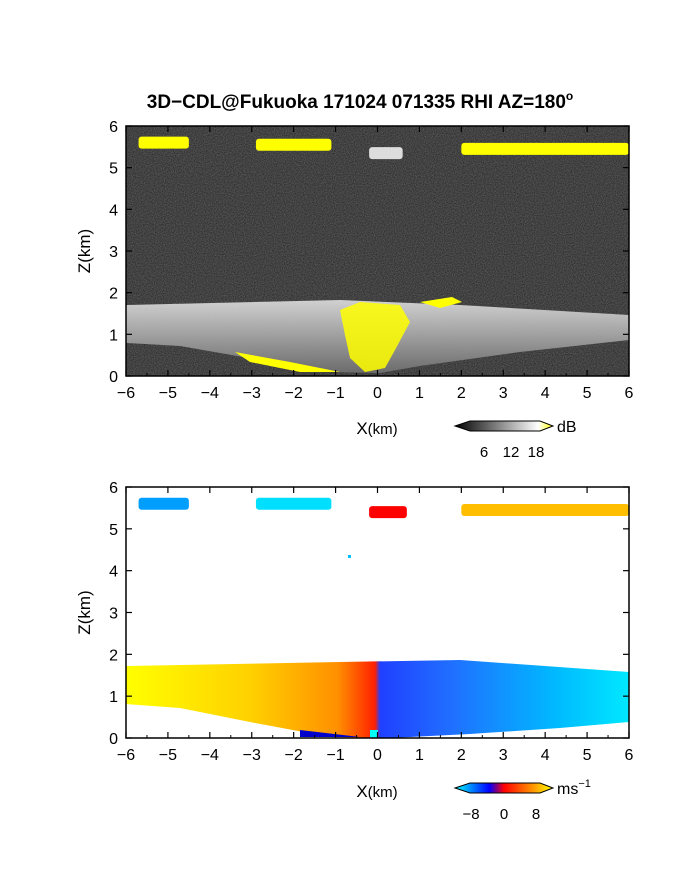 The width and height of the screenshot is (680, 885). Describe the element at coordinates (349, 556) in the screenshot. I see `velocity-isolated-pixel` at that location.